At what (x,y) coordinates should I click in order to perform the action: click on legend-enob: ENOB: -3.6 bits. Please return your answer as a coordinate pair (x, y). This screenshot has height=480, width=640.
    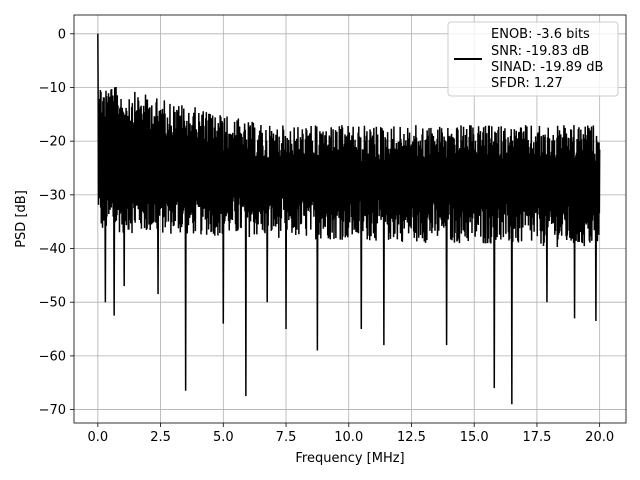
    Looking at the image, I should click on (540, 34).